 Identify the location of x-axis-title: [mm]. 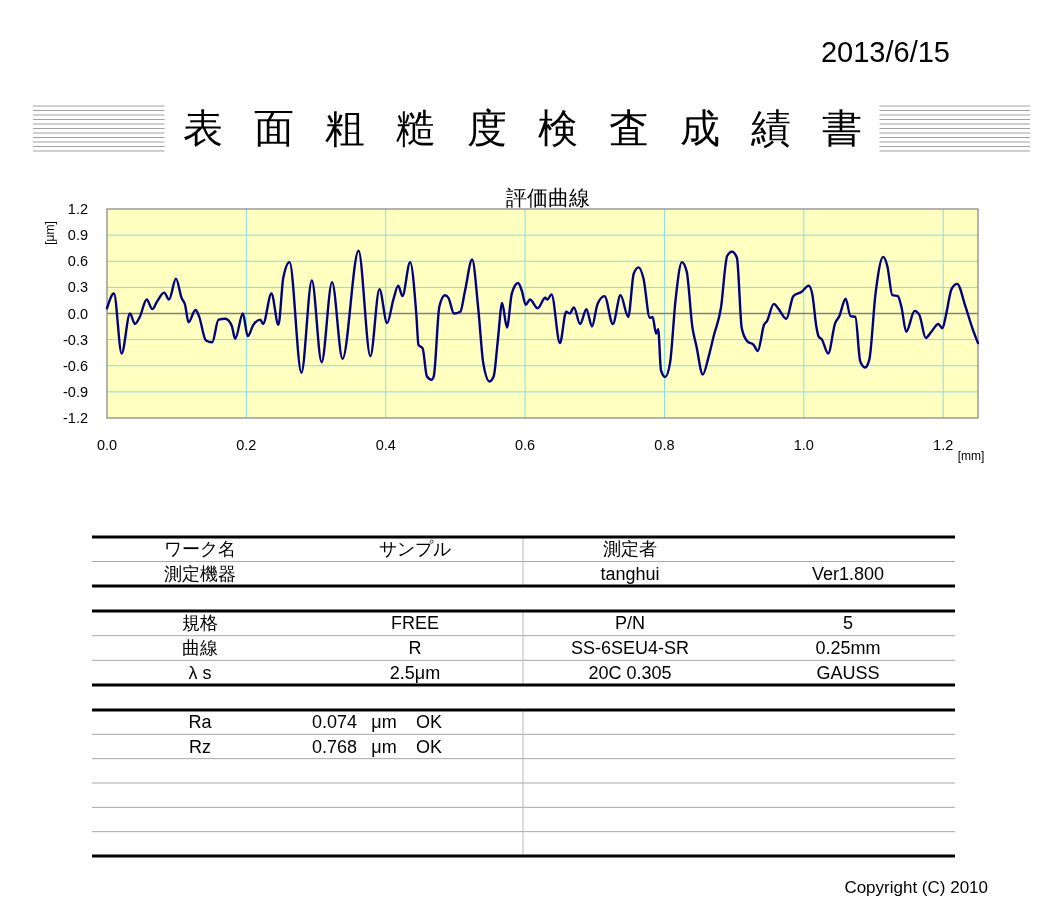
(971, 456).